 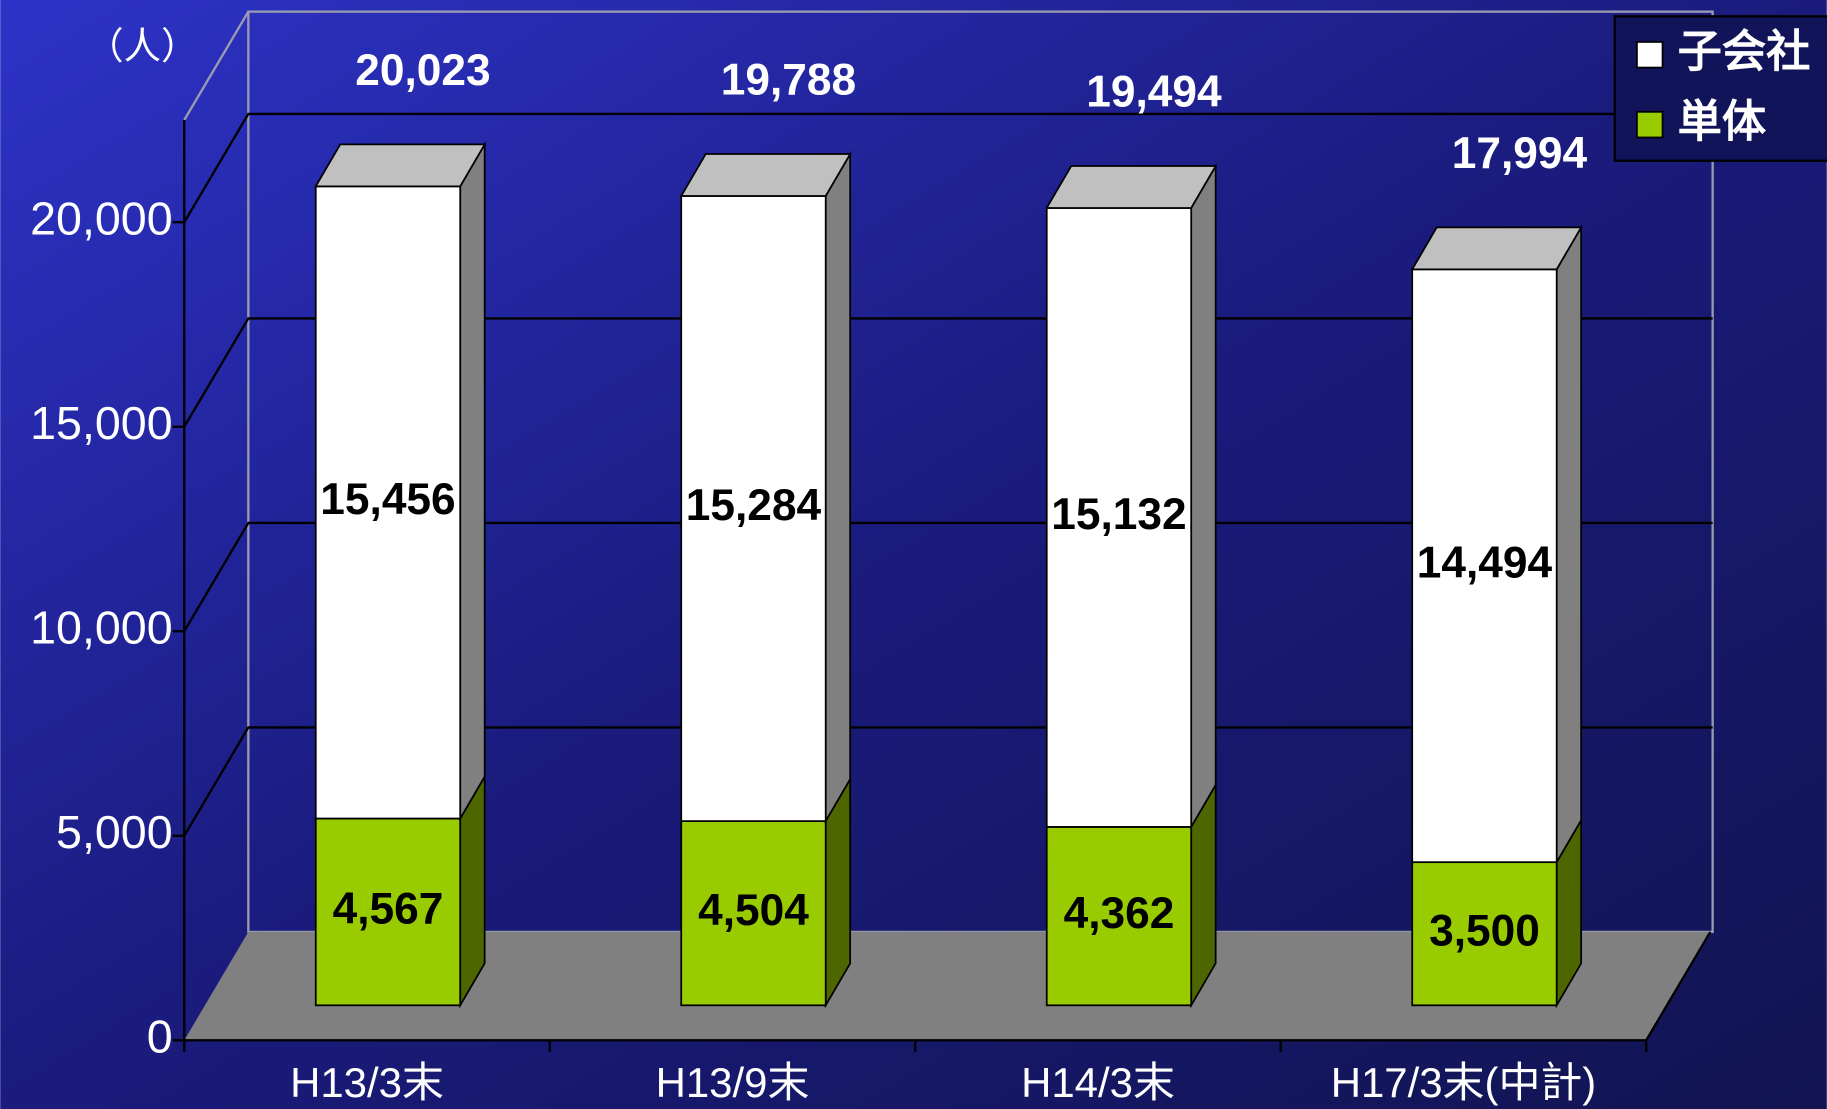 What do you see at coordinates (160, 1037) in the screenshot?
I see `y-tick-label: 0` at bounding box center [160, 1037].